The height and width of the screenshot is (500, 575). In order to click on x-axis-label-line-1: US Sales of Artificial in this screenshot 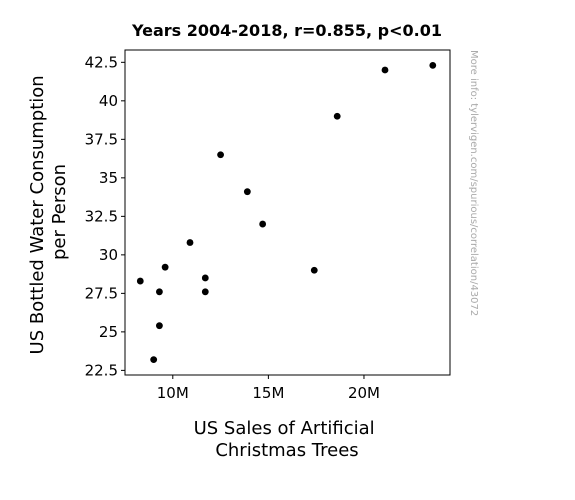, I will do `click(284, 428)`.